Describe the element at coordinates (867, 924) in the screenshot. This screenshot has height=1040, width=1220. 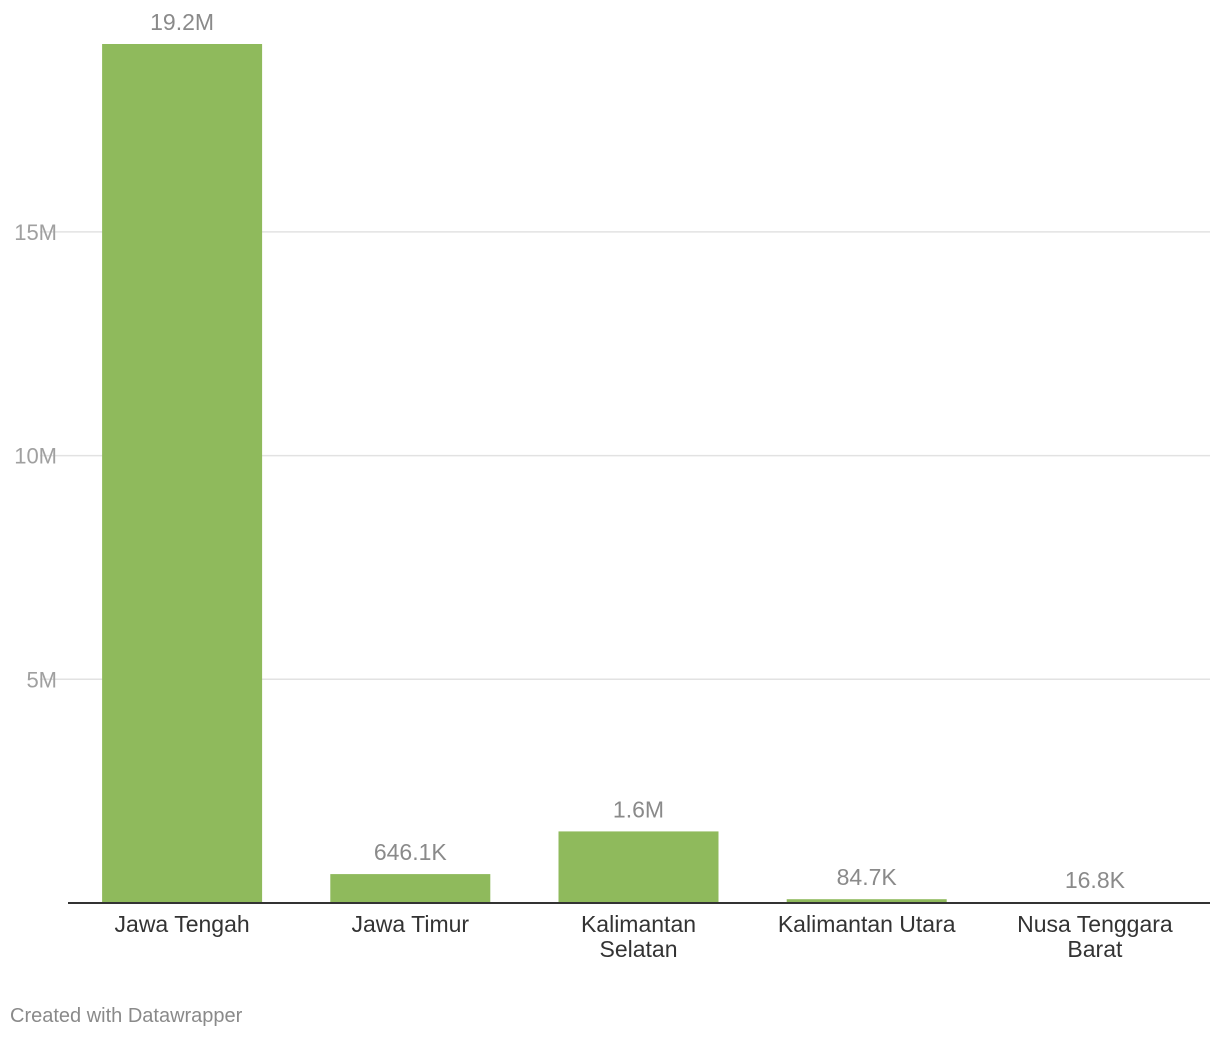
I see `category-label-4: Kalimantan Utara` at that location.